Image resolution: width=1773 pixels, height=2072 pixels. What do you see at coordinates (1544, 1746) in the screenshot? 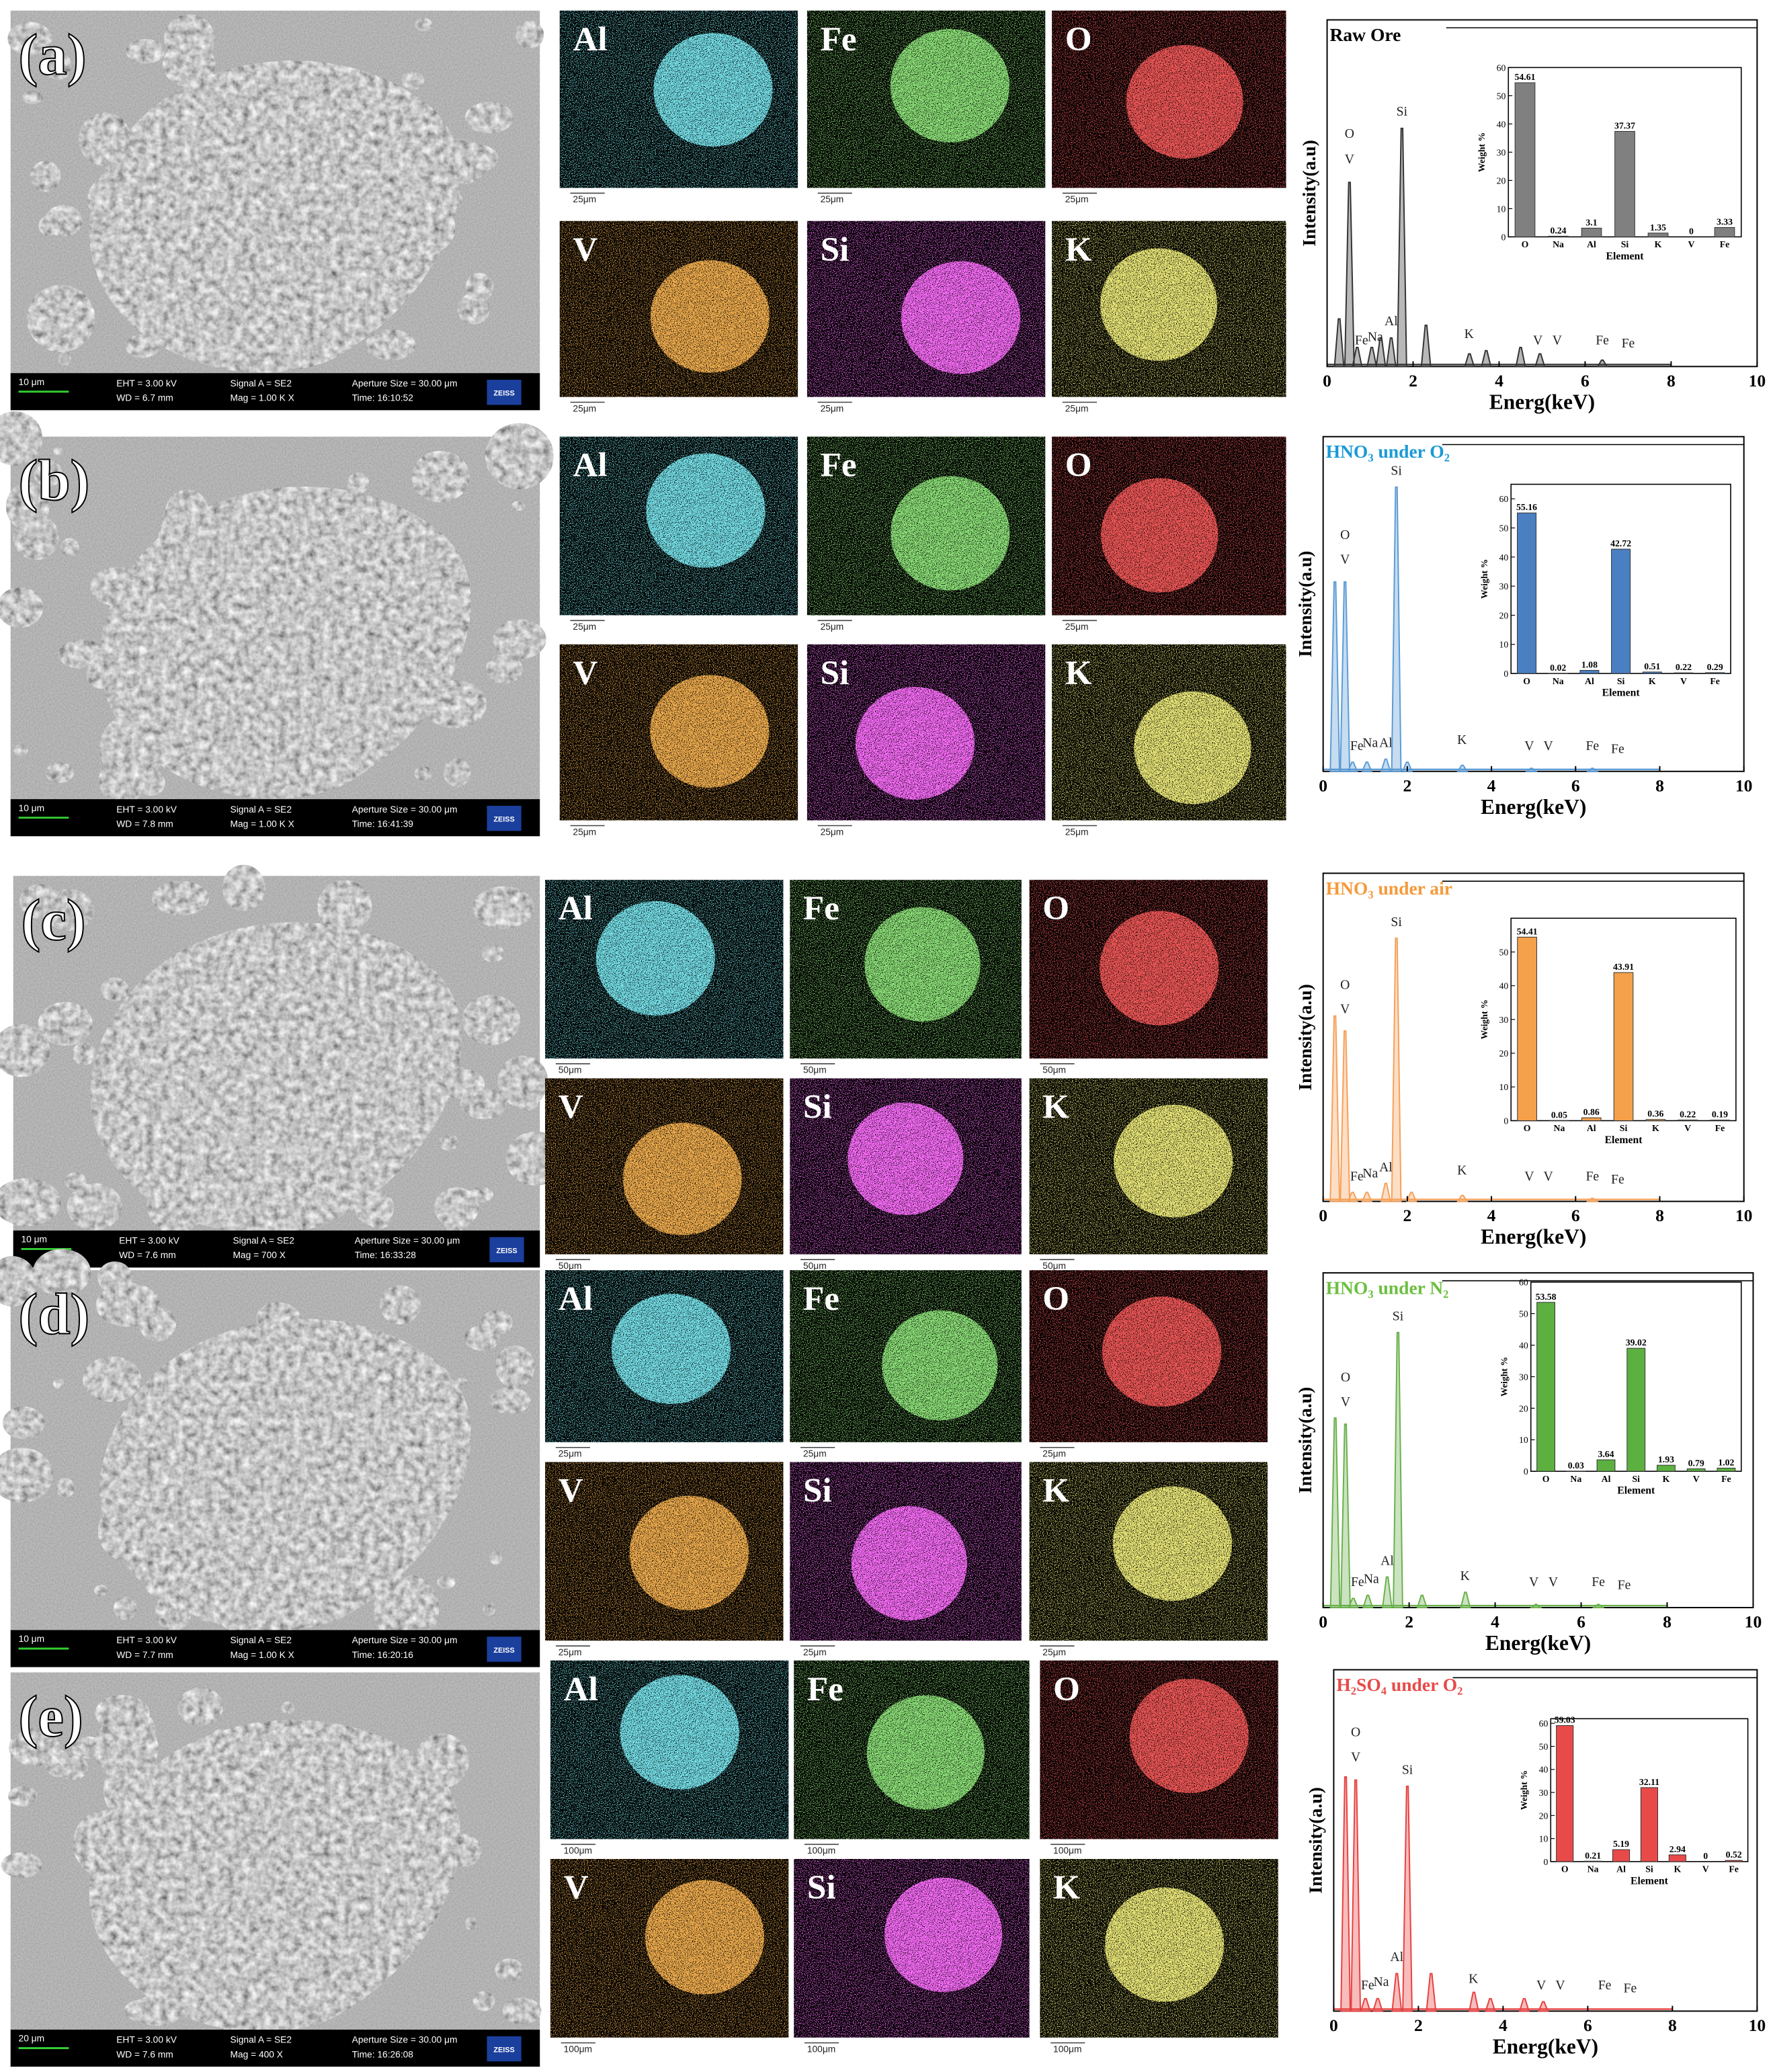
I see `inset-y-tick-label: 50` at bounding box center [1544, 1746].